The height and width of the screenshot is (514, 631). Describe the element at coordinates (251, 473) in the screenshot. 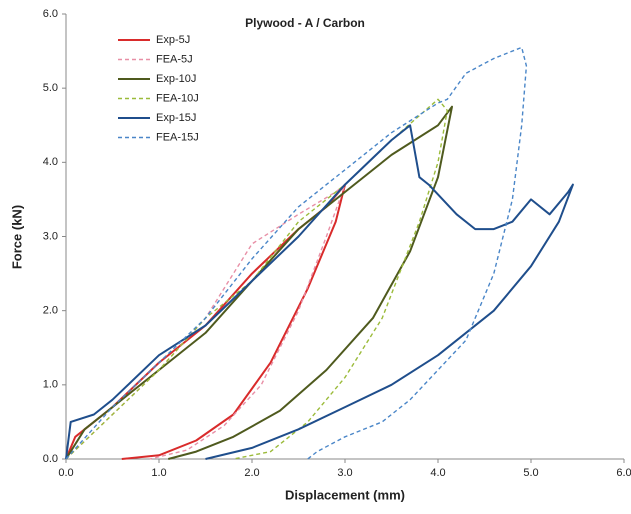

I see `x-tick-label: 2.0` at that location.